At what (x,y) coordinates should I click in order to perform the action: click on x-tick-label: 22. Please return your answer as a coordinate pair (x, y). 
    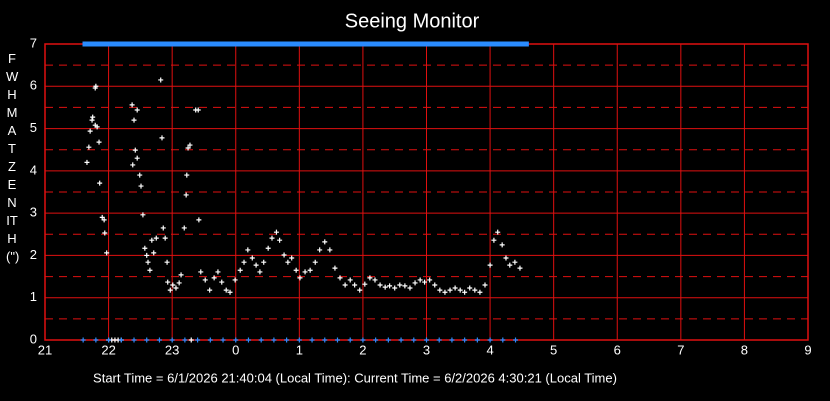
    Looking at the image, I should click on (108, 349).